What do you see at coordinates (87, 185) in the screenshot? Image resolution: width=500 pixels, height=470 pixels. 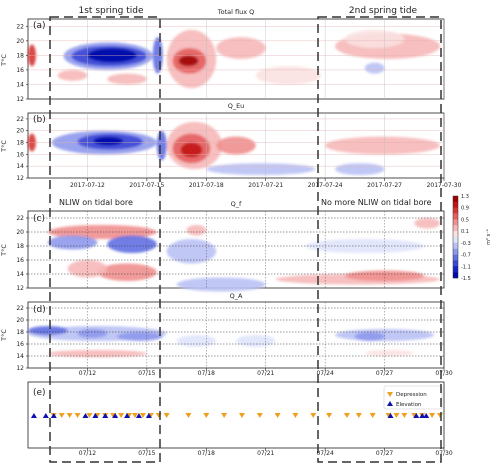 I see `xtick-label: 2017-07-12` at bounding box center [87, 185].